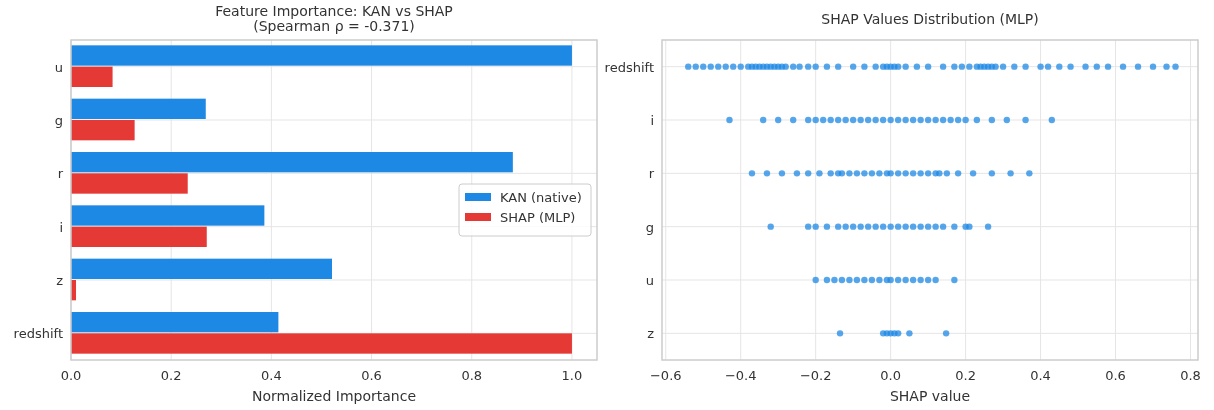  Describe the element at coordinates (334, 396) in the screenshot. I see `x-axis-title: Normalized Importance` at that location.